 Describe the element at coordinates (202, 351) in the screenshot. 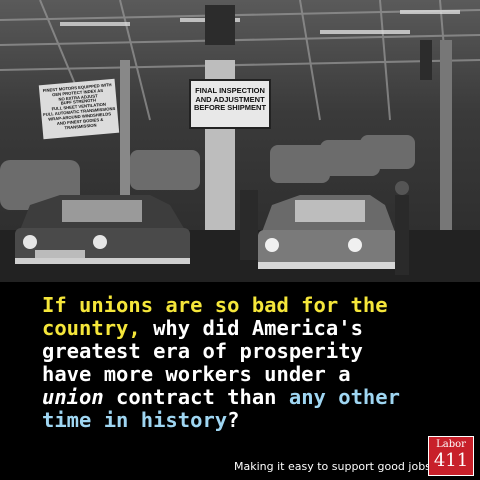

I see `caption-text-segment: greatest era of prosperity` at that location.